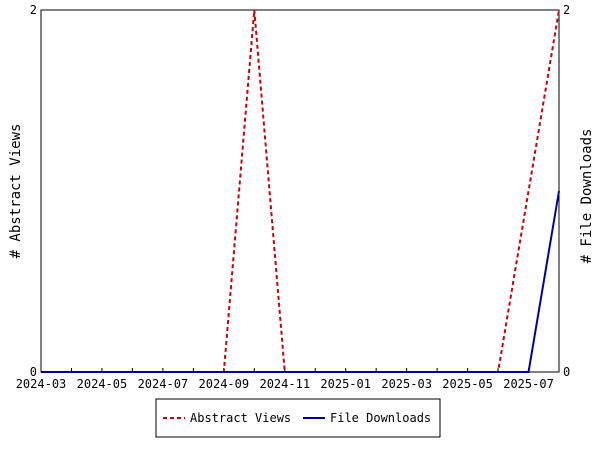 Image resolution: width=600 pixels, height=450 pixels. What do you see at coordinates (163, 384) in the screenshot?
I see `x-tick-label: 2024-07` at bounding box center [163, 384].